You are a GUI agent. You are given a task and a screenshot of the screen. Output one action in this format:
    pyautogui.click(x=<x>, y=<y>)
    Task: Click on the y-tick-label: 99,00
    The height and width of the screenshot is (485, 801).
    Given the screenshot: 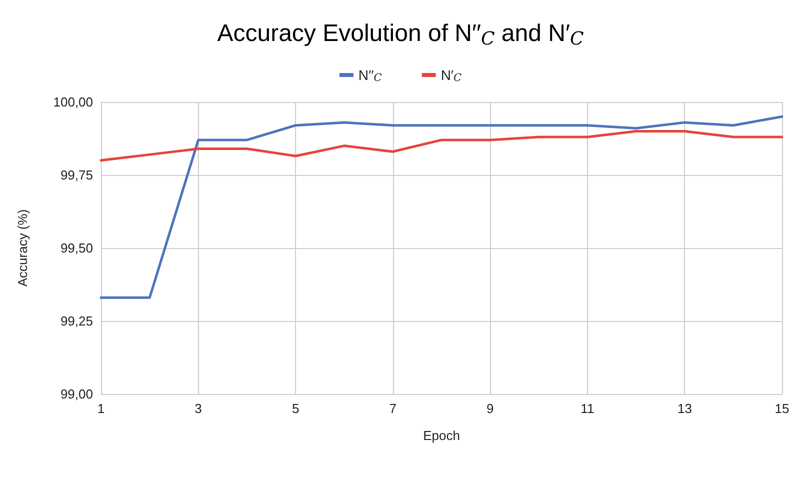 What is the action you would take?
    pyautogui.click(x=76, y=394)
    